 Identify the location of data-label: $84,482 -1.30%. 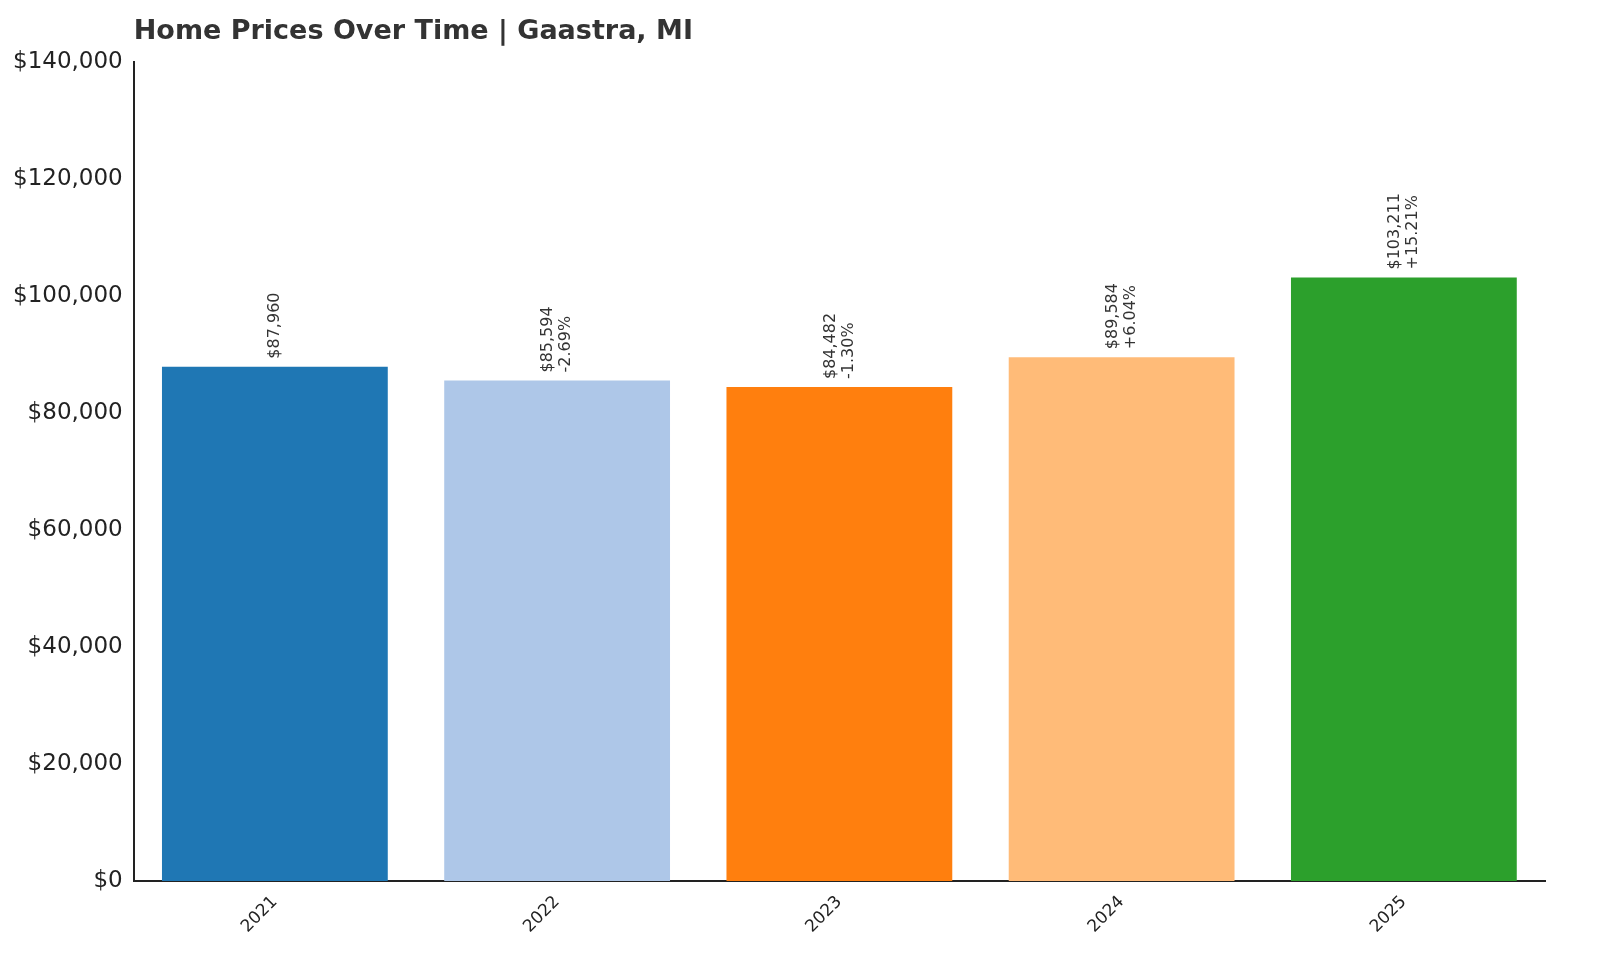
(838, 346).